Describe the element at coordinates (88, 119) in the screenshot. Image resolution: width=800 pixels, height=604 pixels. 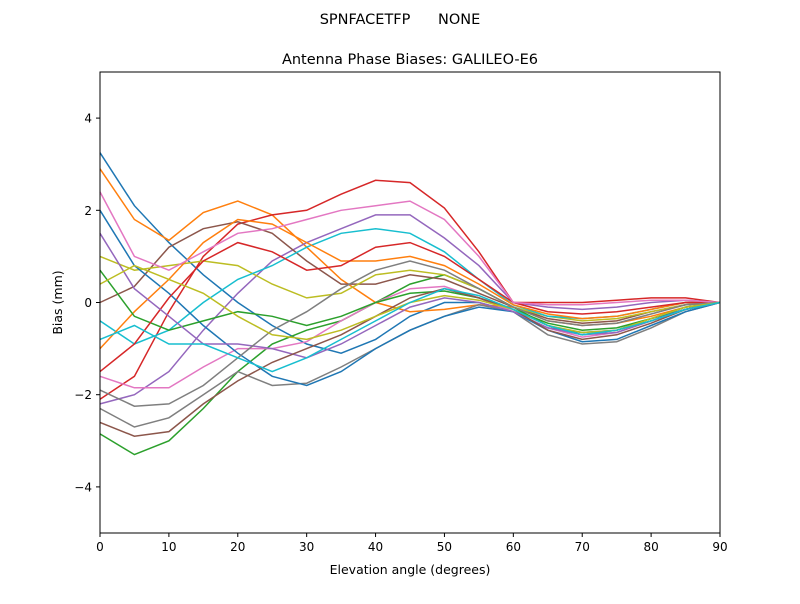
I see `y-tick-label: 4` at that location.